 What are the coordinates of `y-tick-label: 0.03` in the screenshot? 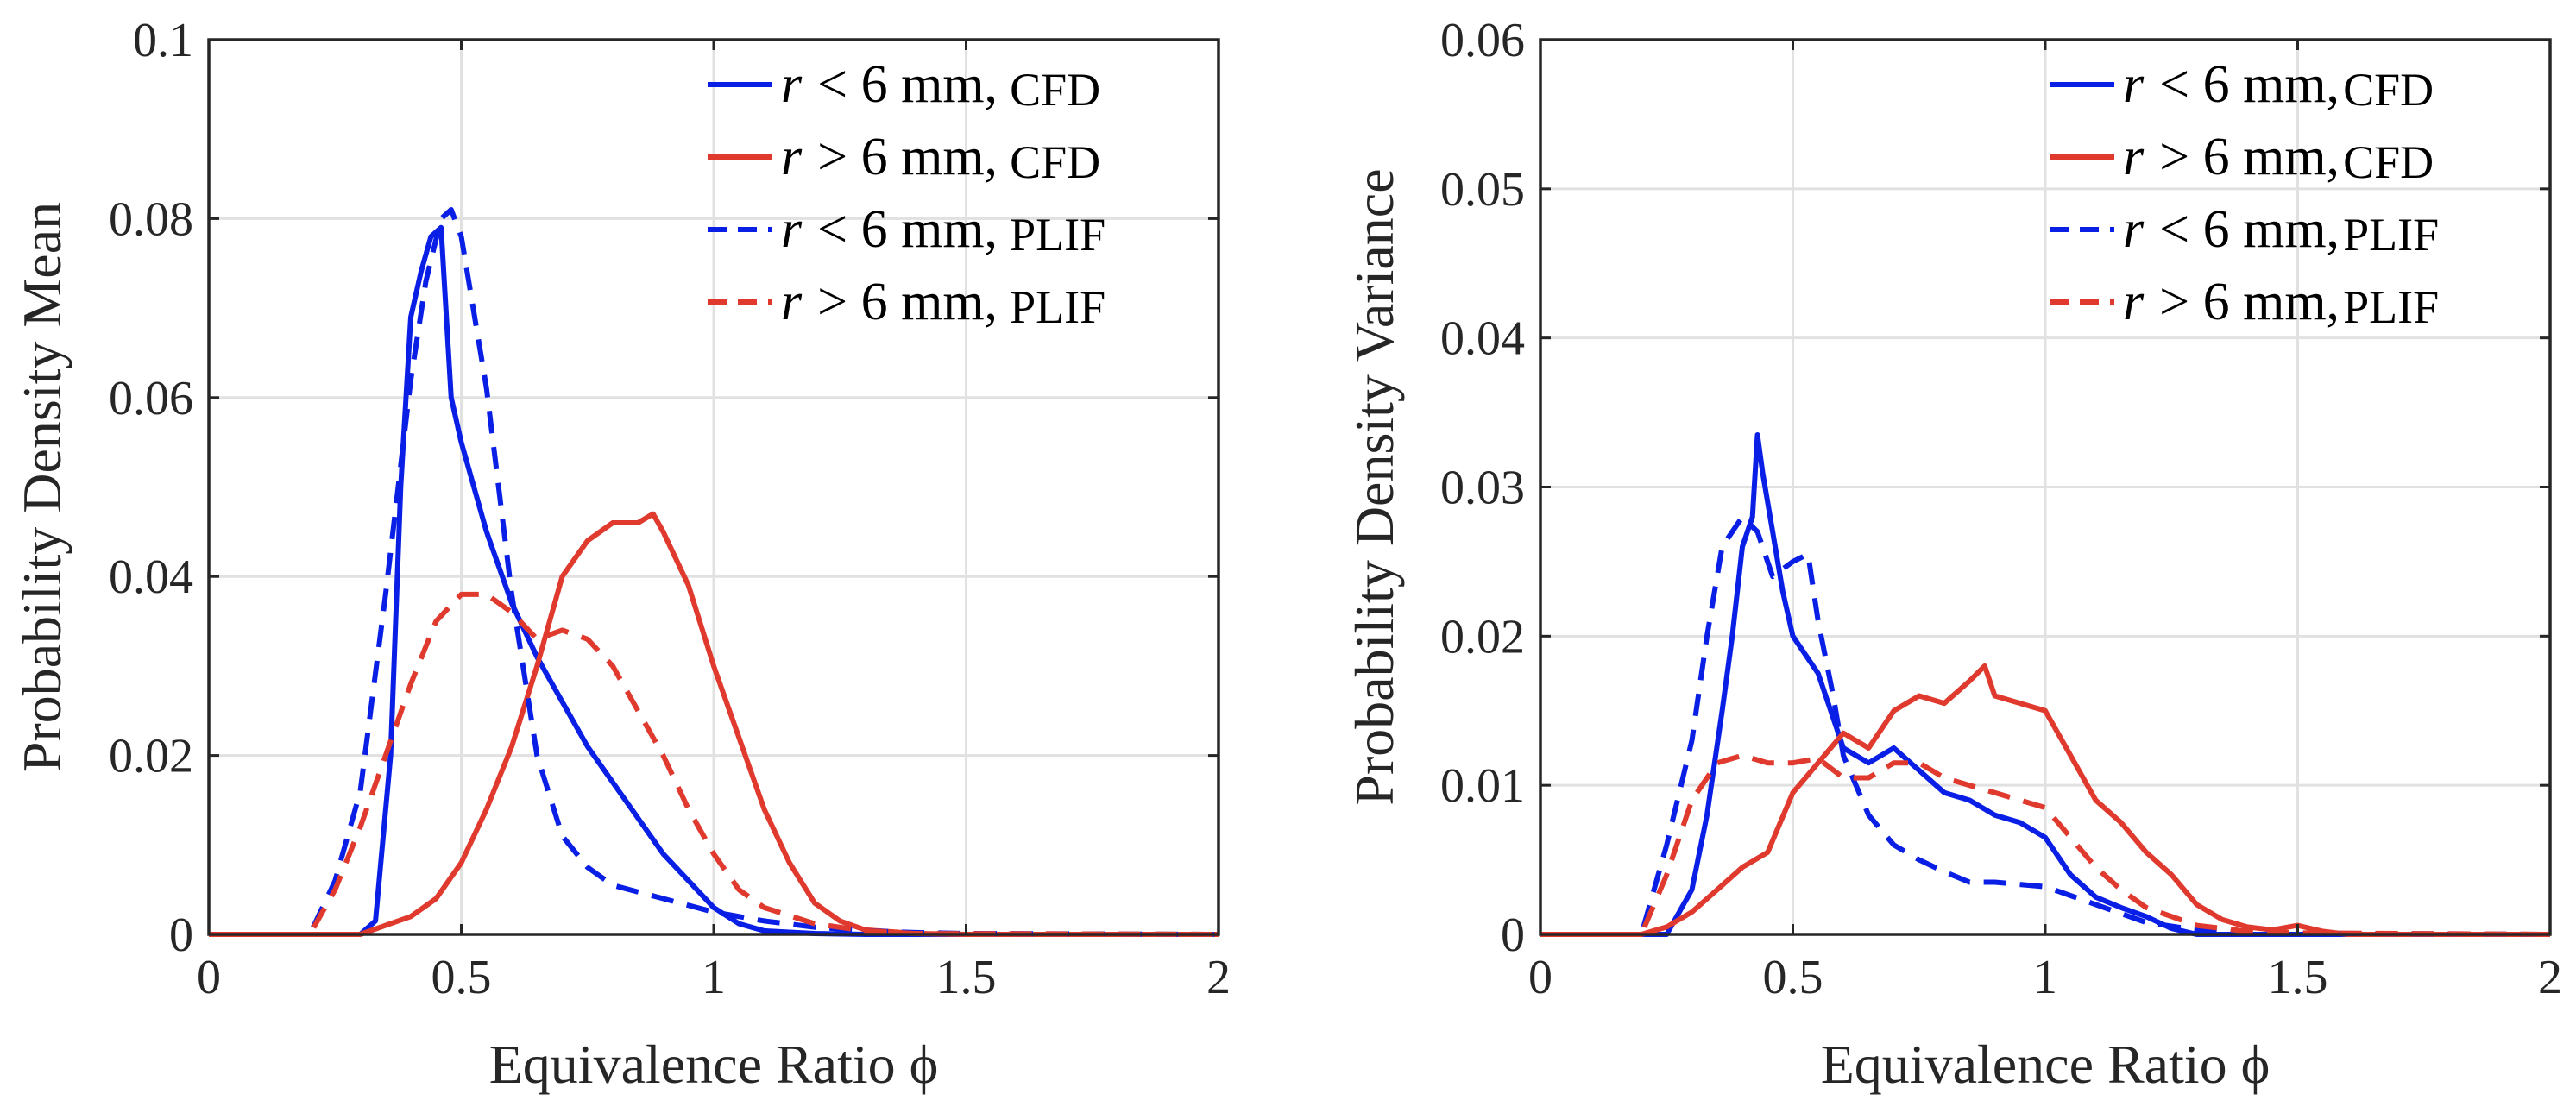 It's located at (1482, 488).